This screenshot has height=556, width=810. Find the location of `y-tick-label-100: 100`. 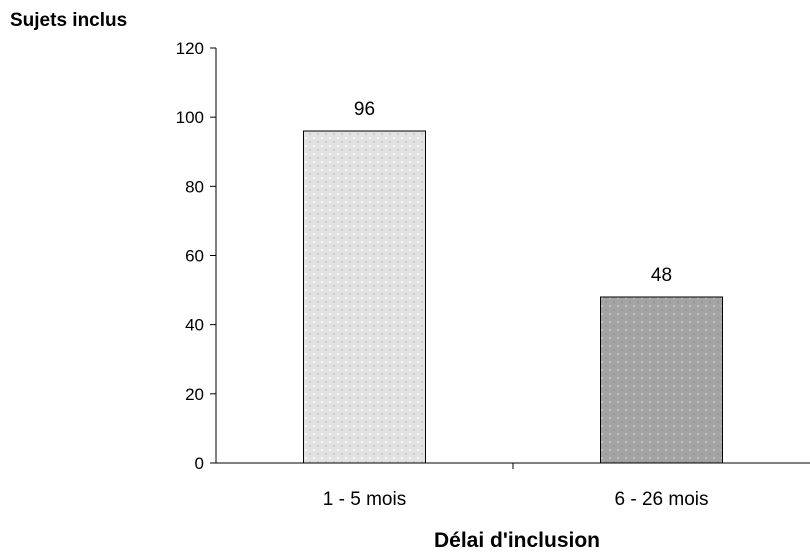

y-tick-label-100: 100 is located at coordinates (190, 117).